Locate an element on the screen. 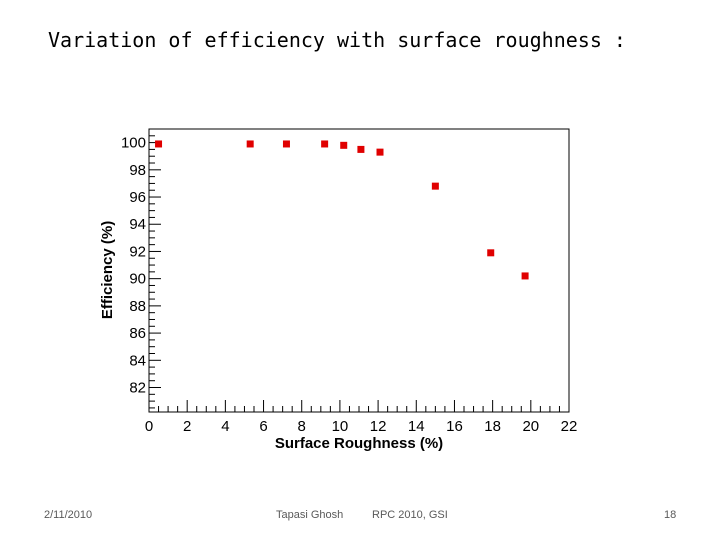 This screenshot has width=720, height=540. footer-author: Tapasi Ghosh is located at coordinates (310, 515).